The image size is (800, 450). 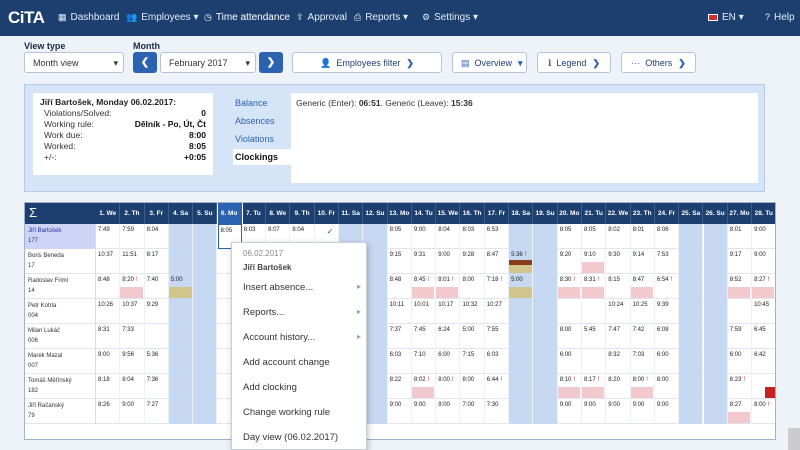 I want to click on day-cell: 8:06, so click(x=667, y=236).